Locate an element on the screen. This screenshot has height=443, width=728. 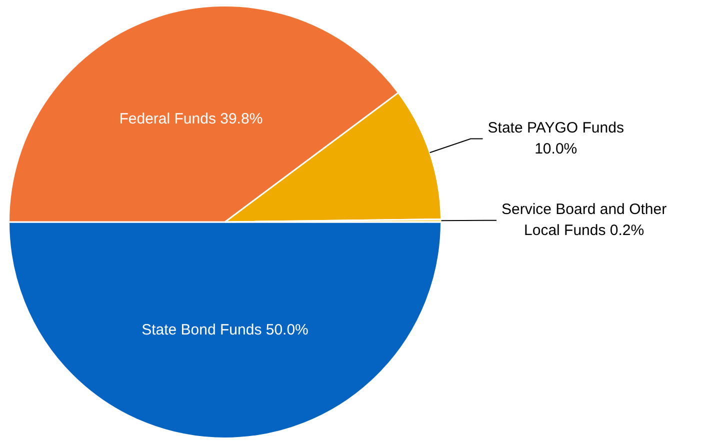
data-label: 10.0% is located at coordinates (556, 149).